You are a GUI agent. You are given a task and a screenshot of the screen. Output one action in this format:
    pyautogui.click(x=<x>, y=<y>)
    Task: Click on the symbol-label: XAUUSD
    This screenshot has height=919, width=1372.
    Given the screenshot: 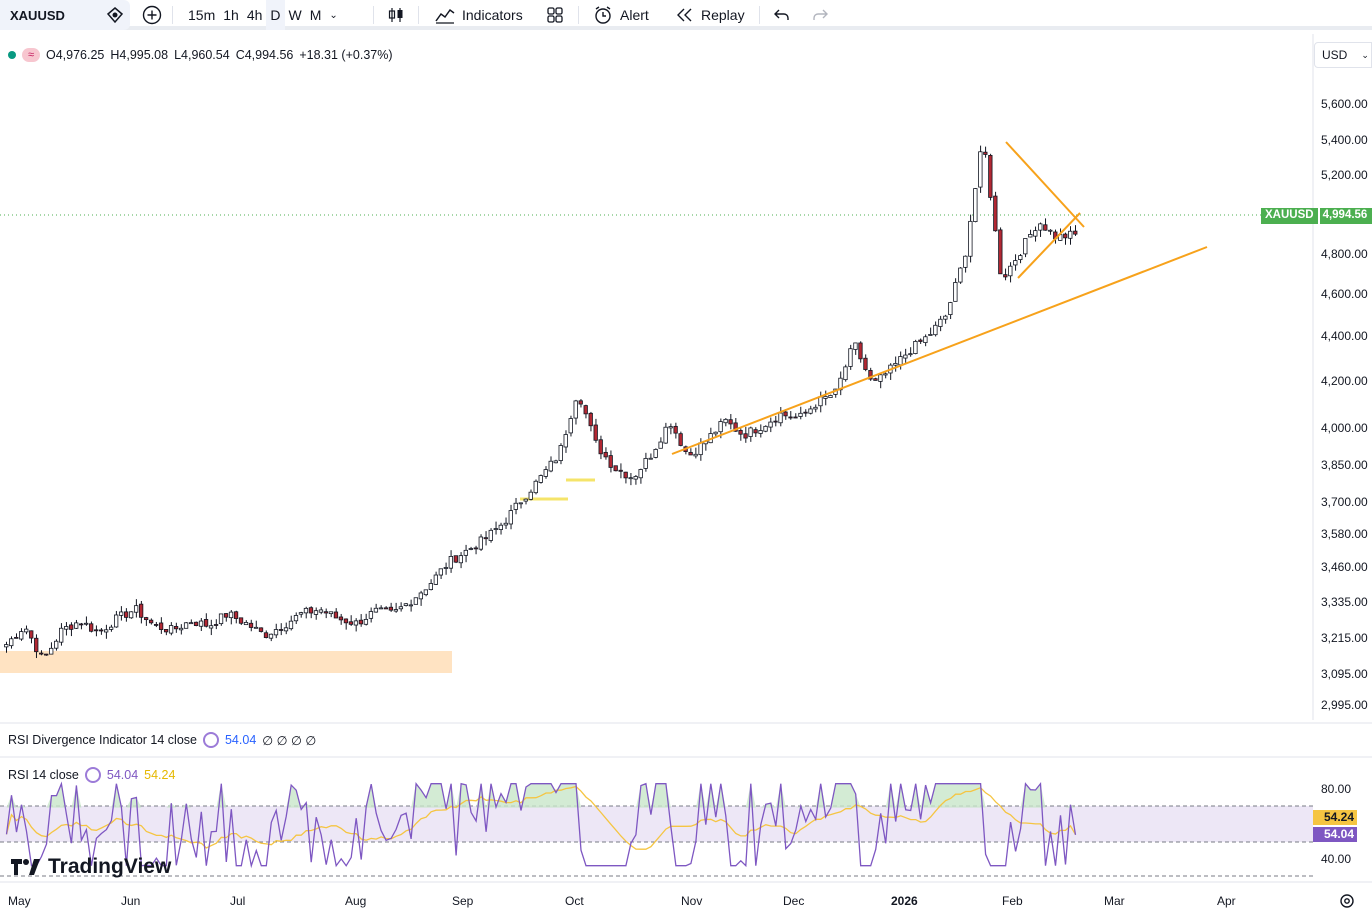 What is the action you would take?
    pyautogui.click(x=37, y=15)
    